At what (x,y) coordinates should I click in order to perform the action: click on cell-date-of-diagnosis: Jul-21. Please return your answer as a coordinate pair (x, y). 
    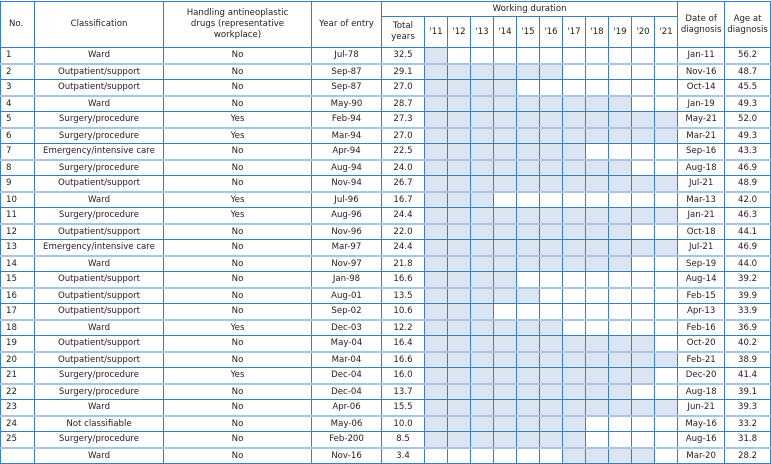
    Looking at the image, I should click on (701, 247).